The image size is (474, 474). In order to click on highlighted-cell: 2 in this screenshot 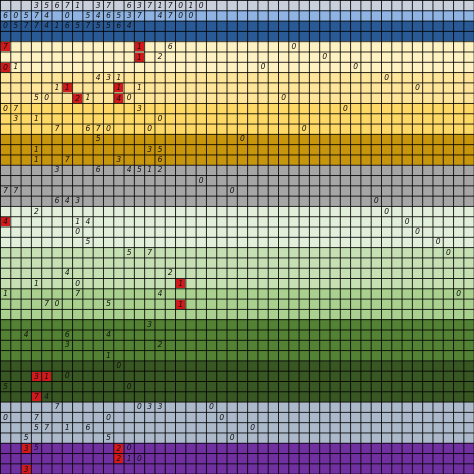, I will do `click(119, 459)`.